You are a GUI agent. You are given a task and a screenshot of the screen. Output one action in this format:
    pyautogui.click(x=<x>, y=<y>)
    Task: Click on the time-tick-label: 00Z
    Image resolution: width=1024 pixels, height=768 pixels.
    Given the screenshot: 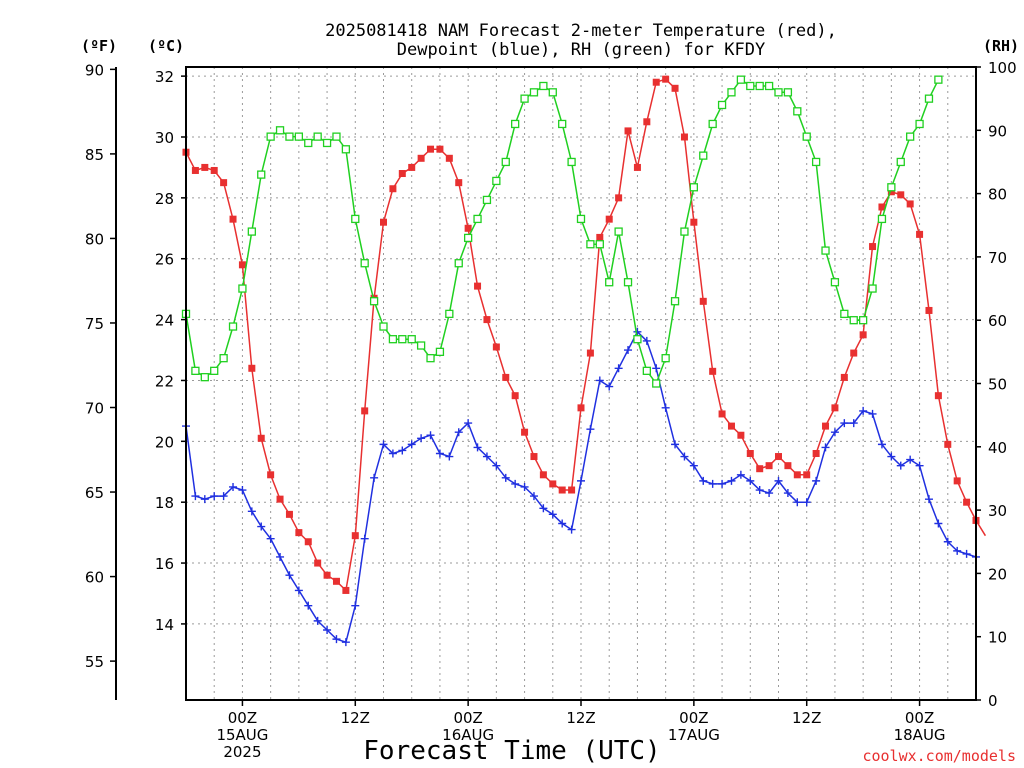 What is the action you would take?
    pyautogui.click(x=467, y=718)
    